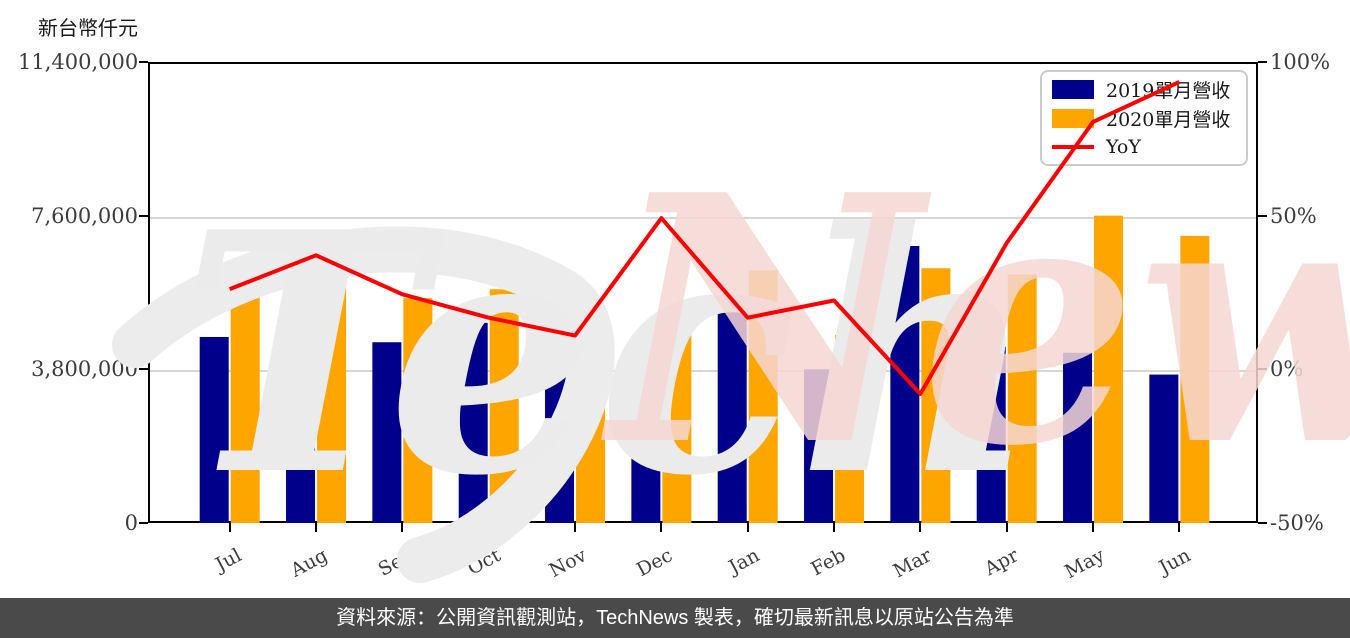 The height and width of the screenshot is (638, 1350). What do you see at coordinates (1085, 564) in the screenshot?
I see `x-tick-label-May: May` at bounding box center [1085, 564].